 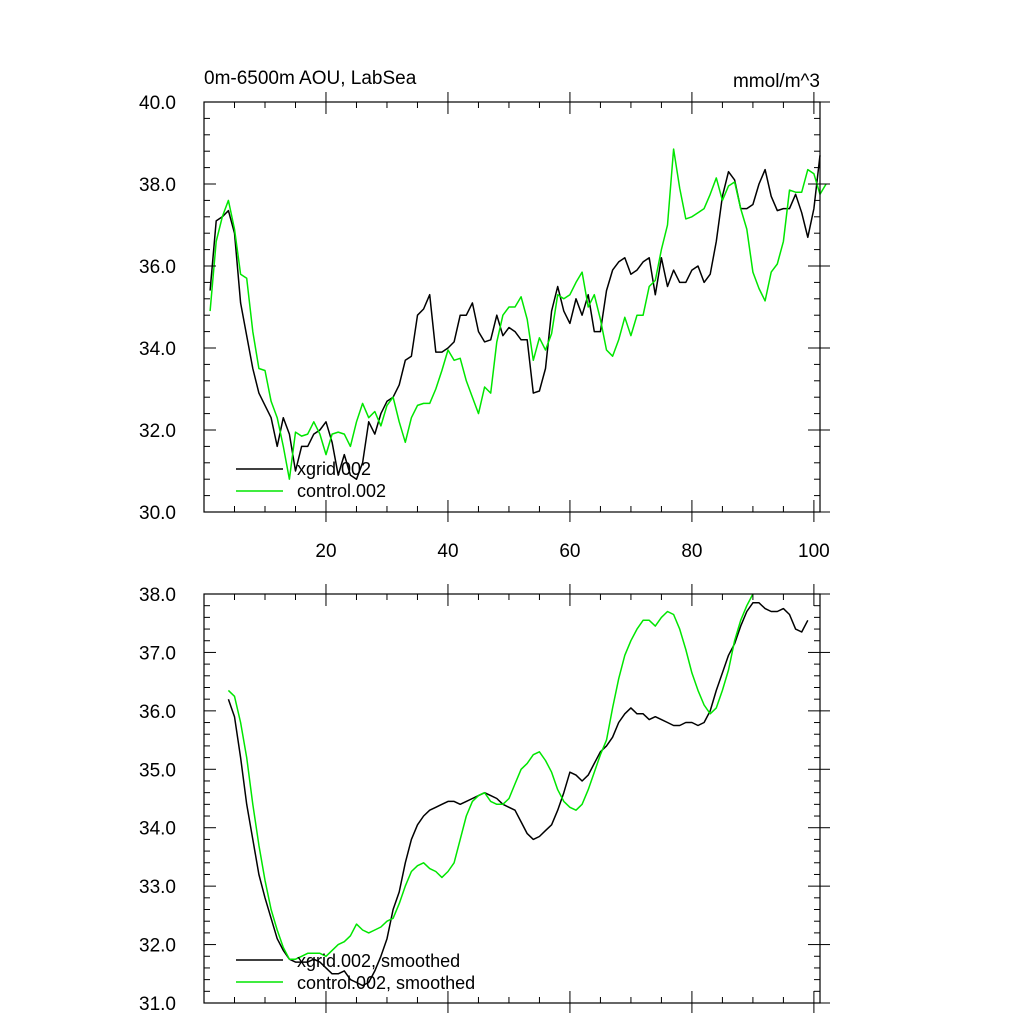 What do you see at coordinates (157, 887) in the screenshot?
I see `y-tick-label: 33.0` at bounding box center [157, 887].